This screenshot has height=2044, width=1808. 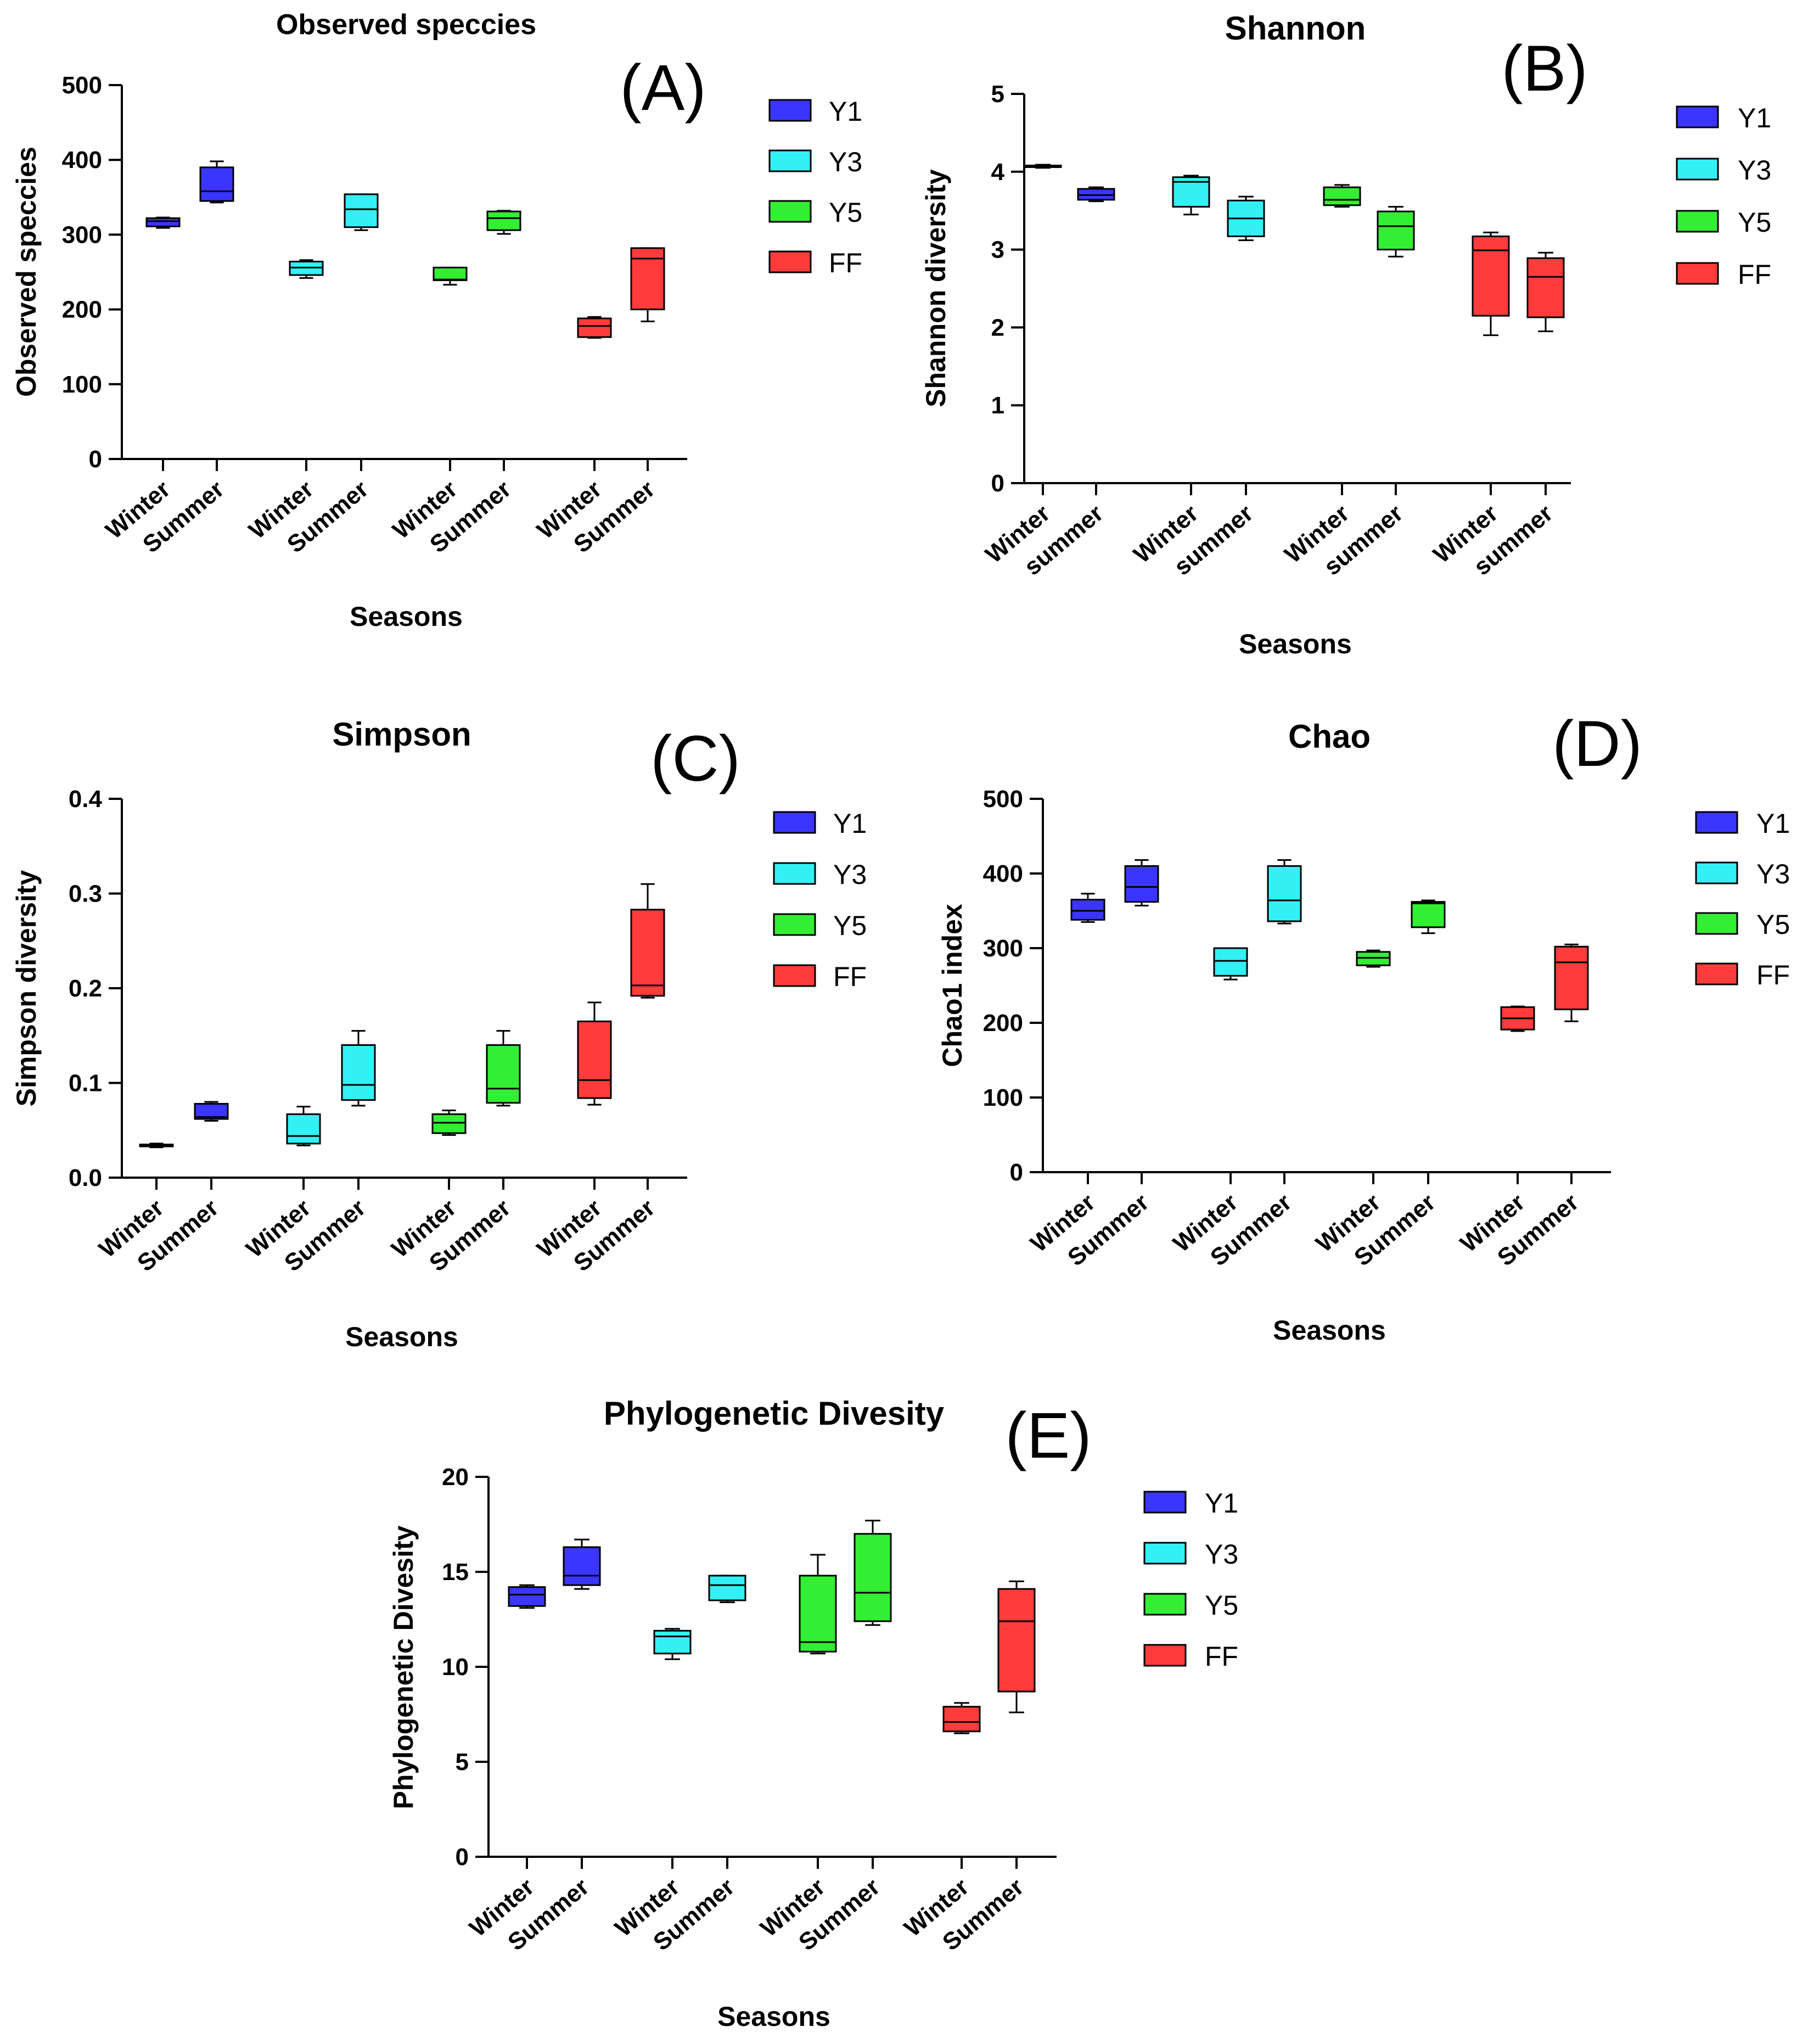 What do you see at coordinates (85, 895) in the screenshot?
I see `y-tick-label: 0.3` at bounding box center [85, 895].